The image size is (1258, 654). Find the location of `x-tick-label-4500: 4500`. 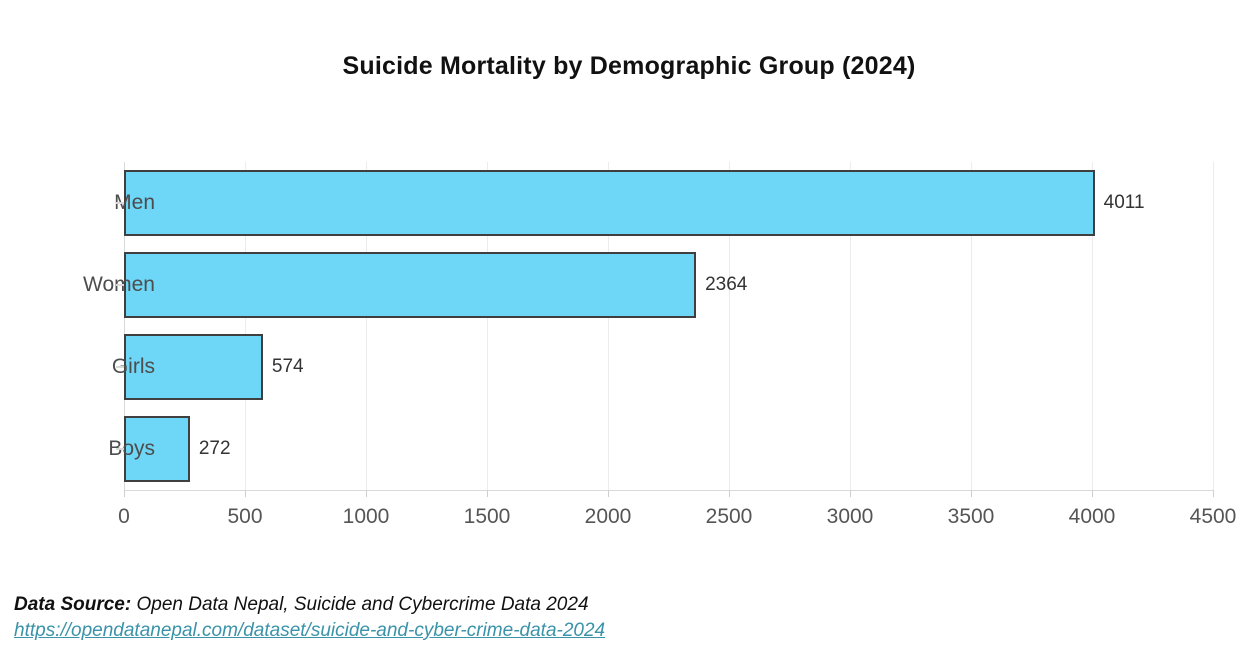

x-tick-label-4500: 4500 is located at coordinates (1213, 516).